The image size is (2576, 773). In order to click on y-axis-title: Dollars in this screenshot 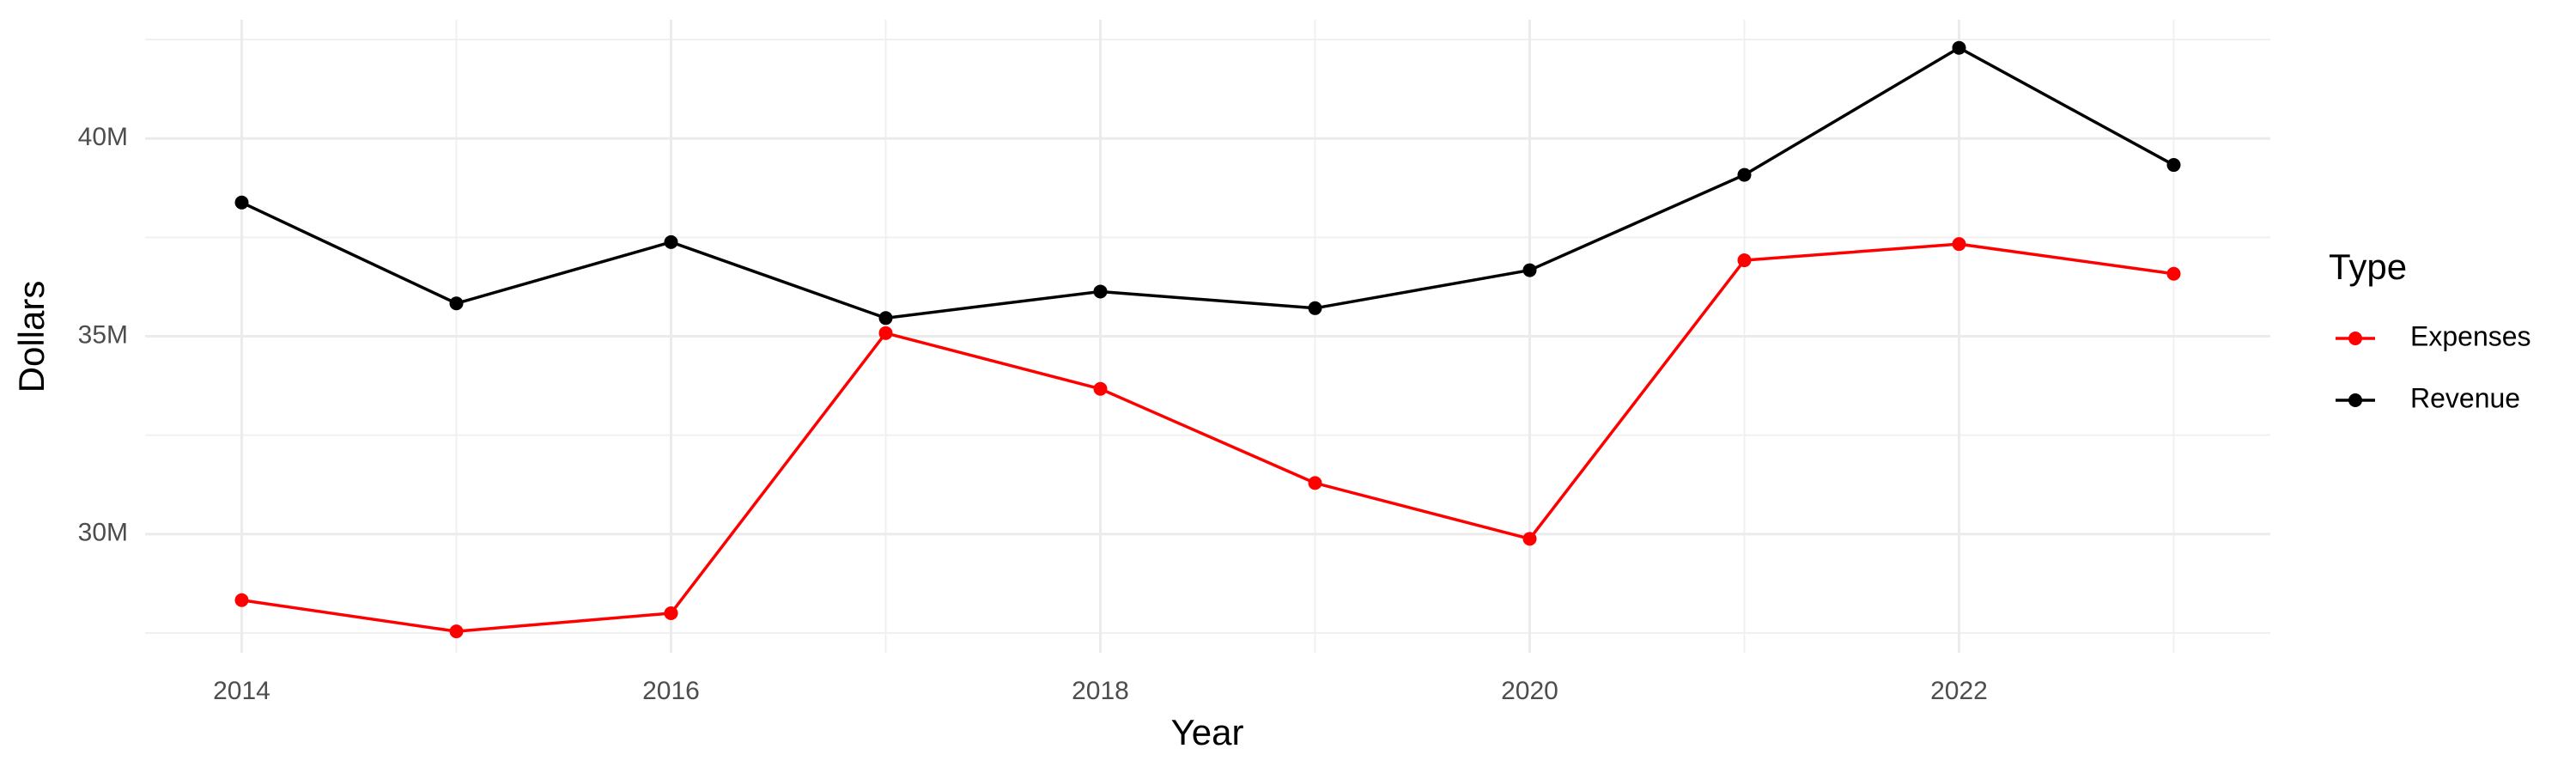, I will do `click(32, 337)`.